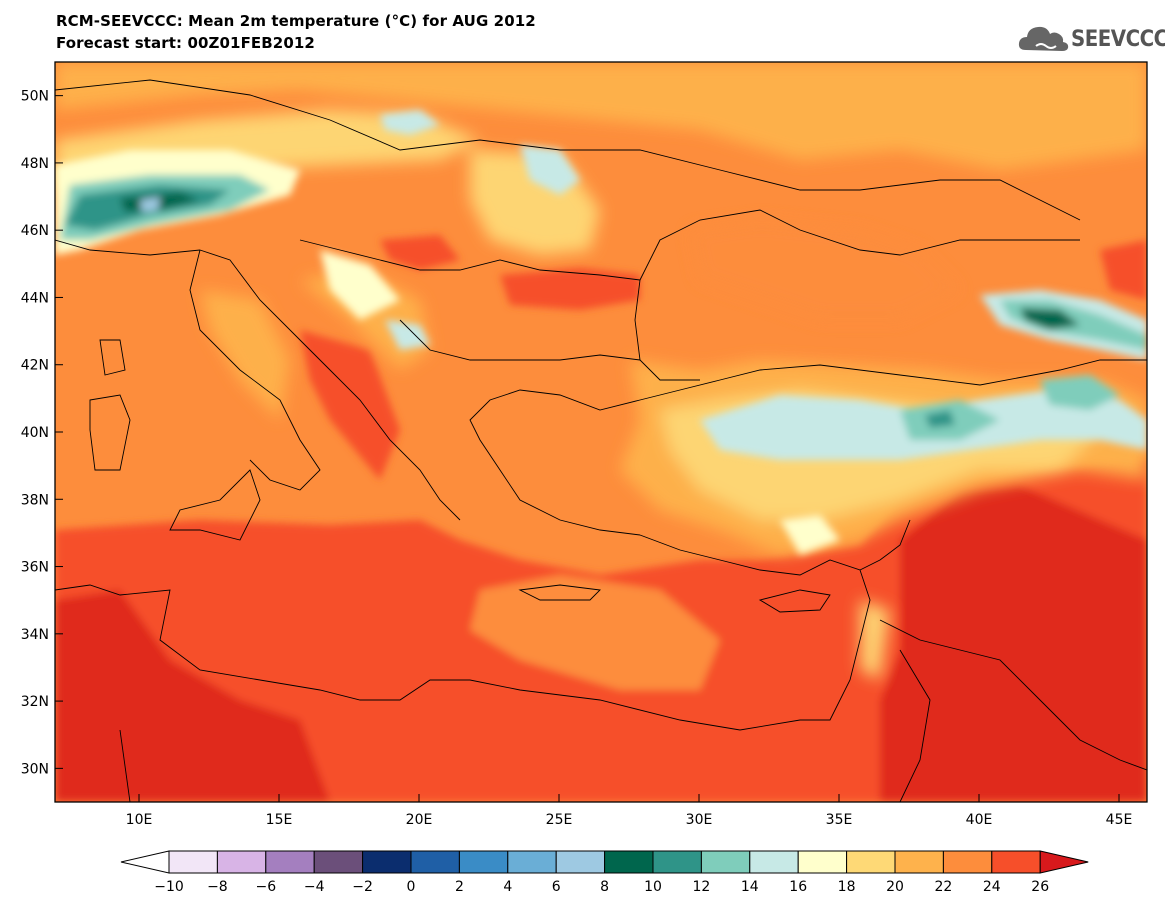 This screenshot has width=1165, height=907. Describe the element at coordinates (35, 500) in the screenshot. I see `lat-tick-label: 38N` at that location.